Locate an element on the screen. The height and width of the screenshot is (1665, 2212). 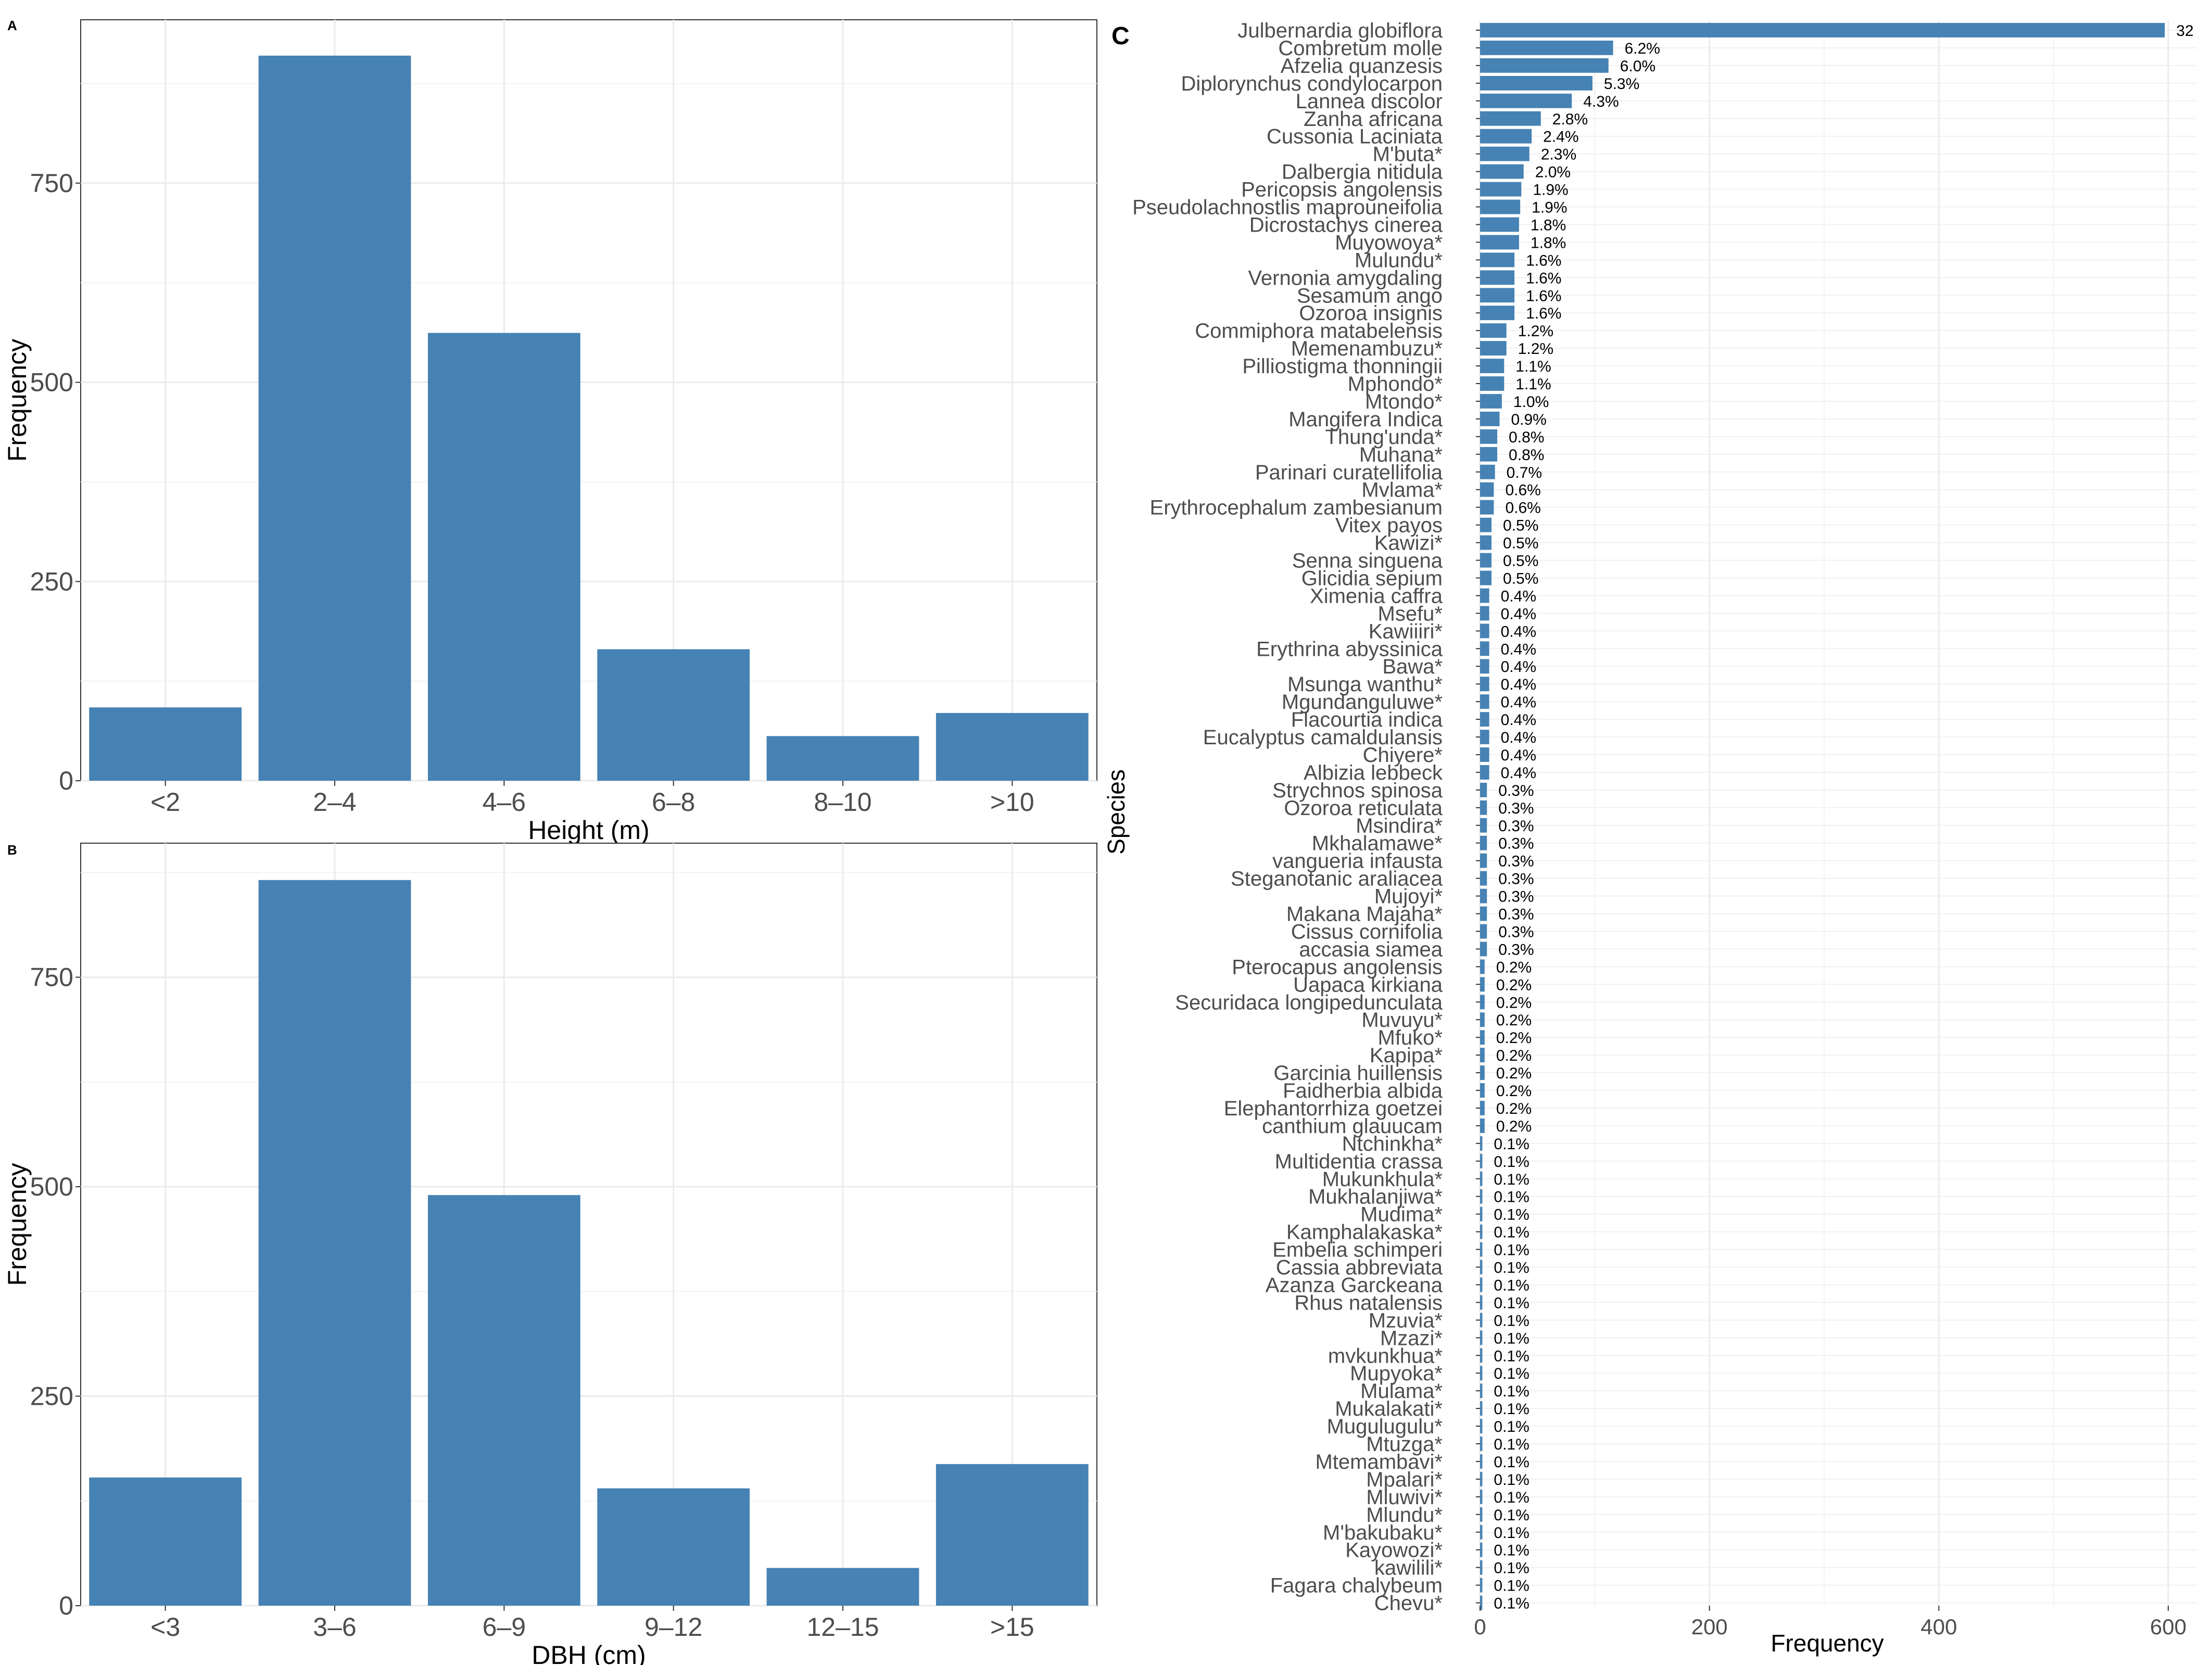
species-label: Thung'unda* is located at coordinates (1384, 437).